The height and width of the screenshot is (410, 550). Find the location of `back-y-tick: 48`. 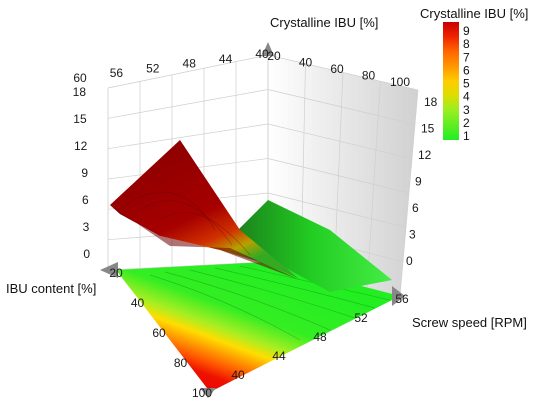

back-y-tick: 48 is located at coordinates (190, 64).